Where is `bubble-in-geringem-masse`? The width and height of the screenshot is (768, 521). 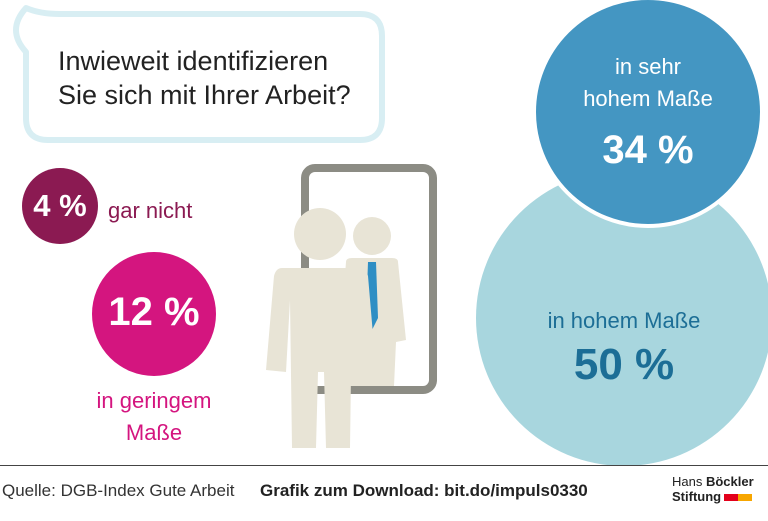 bubble-in-geringem-masse is located at coordinates (154, 314).